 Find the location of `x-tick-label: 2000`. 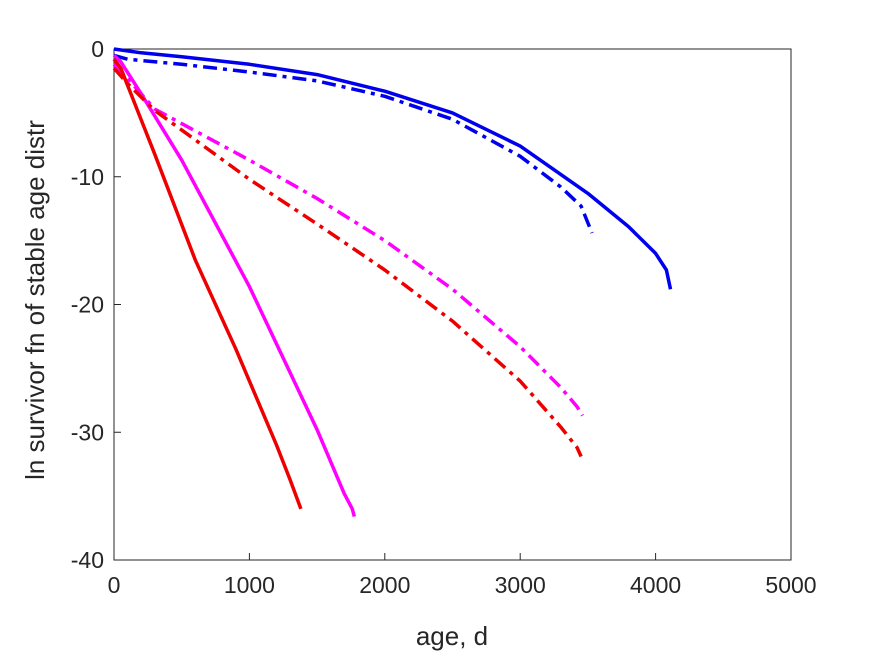

x-tick-label: 2000 is located at coordinates (384, 585).